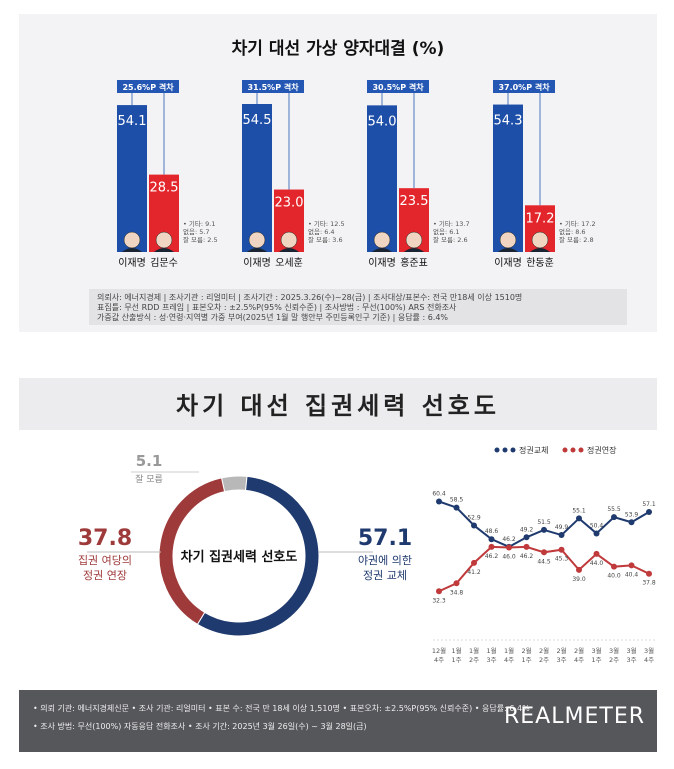  Describe the element at coordinates (385, 560) in the screenshot. I see `category-label: 야권에 의한` at that location.